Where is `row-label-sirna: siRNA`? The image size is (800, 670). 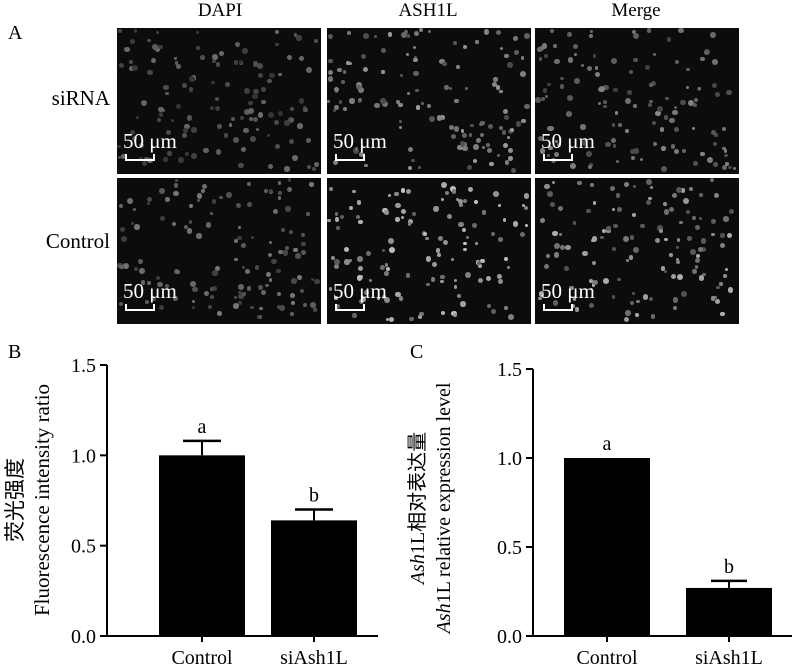 row-label-sirna: siRNA is located at coordinates (80, 98).